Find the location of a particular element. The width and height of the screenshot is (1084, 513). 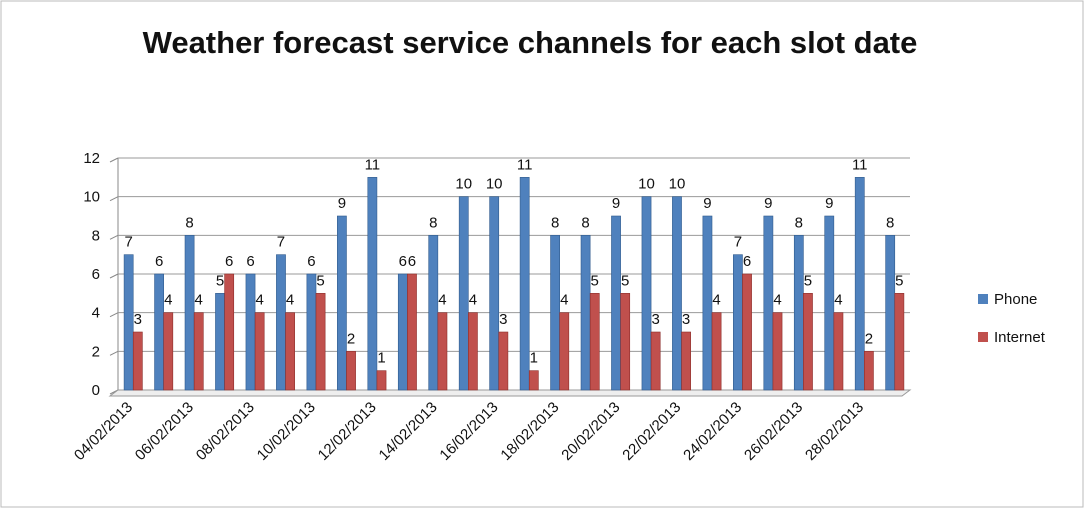

x-tick-label: 18/02/2013 is located at coordinates (529, 431).